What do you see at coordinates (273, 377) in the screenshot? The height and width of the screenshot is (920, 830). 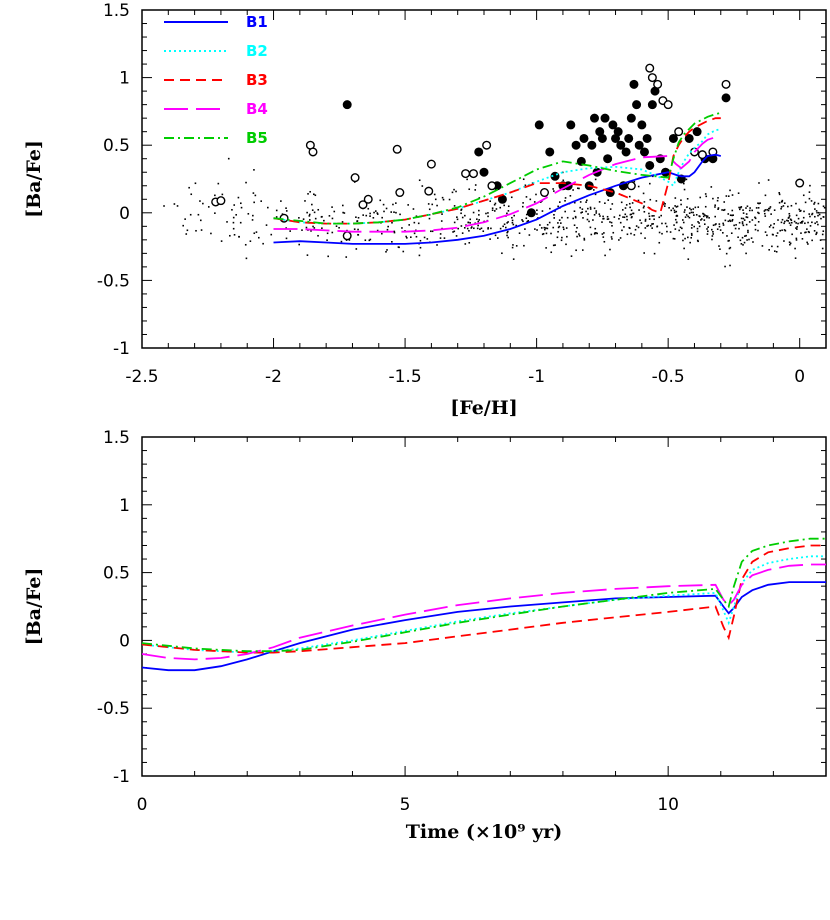 I see `x-tick-label: -2` at bounding box center [273, 377].